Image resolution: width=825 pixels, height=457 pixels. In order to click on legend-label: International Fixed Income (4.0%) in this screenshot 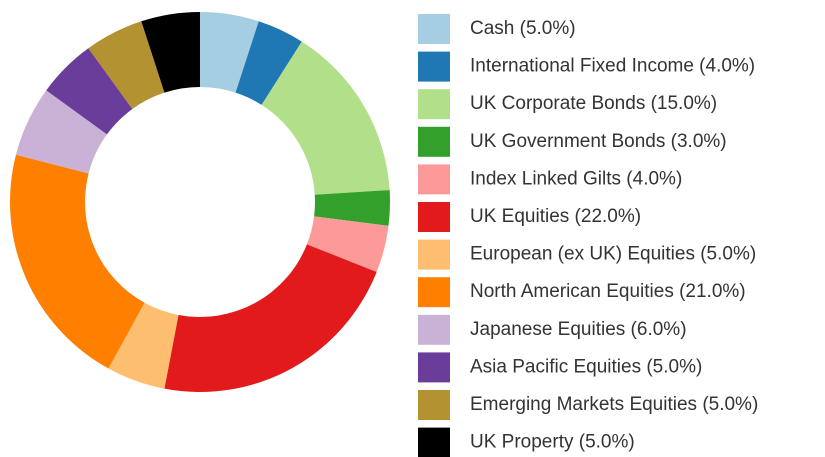, I will do `click(612, 66)`.